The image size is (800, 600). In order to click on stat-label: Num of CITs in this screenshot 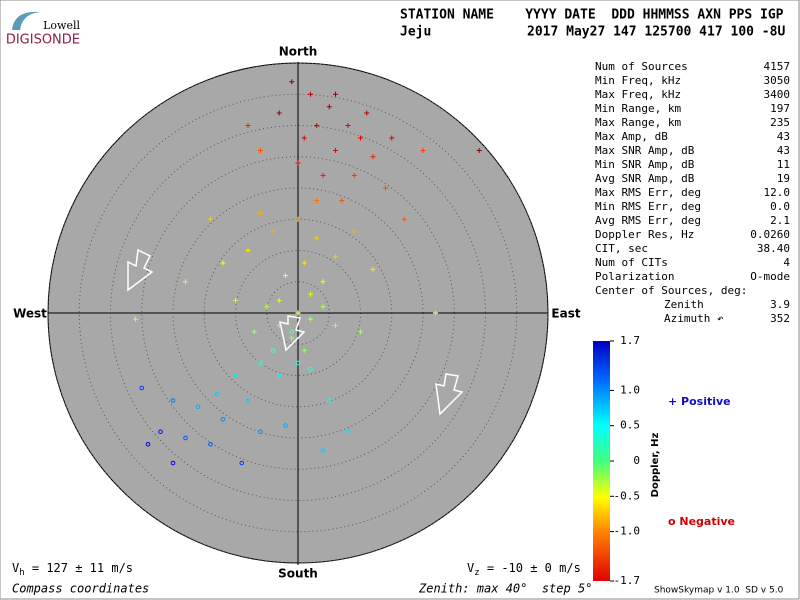, I will do `click(631, 262)`.